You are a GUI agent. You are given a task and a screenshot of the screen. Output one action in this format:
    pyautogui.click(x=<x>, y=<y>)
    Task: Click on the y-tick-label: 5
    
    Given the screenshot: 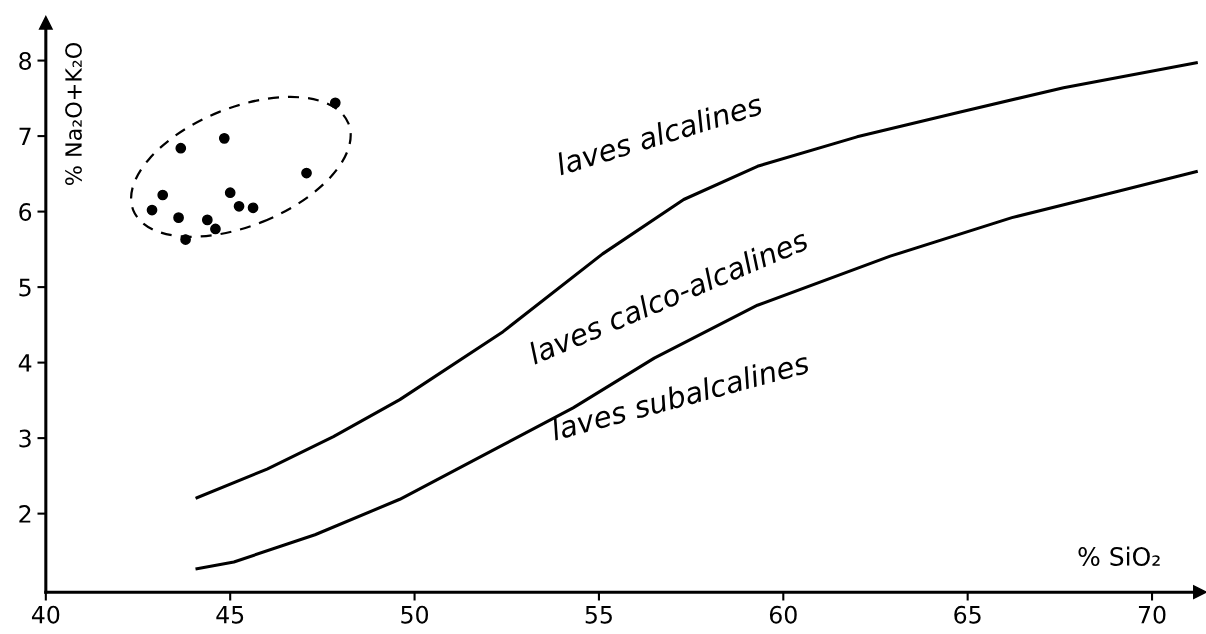 What is the action you would take?
    pyautogui.click(x=25, y=287)
    